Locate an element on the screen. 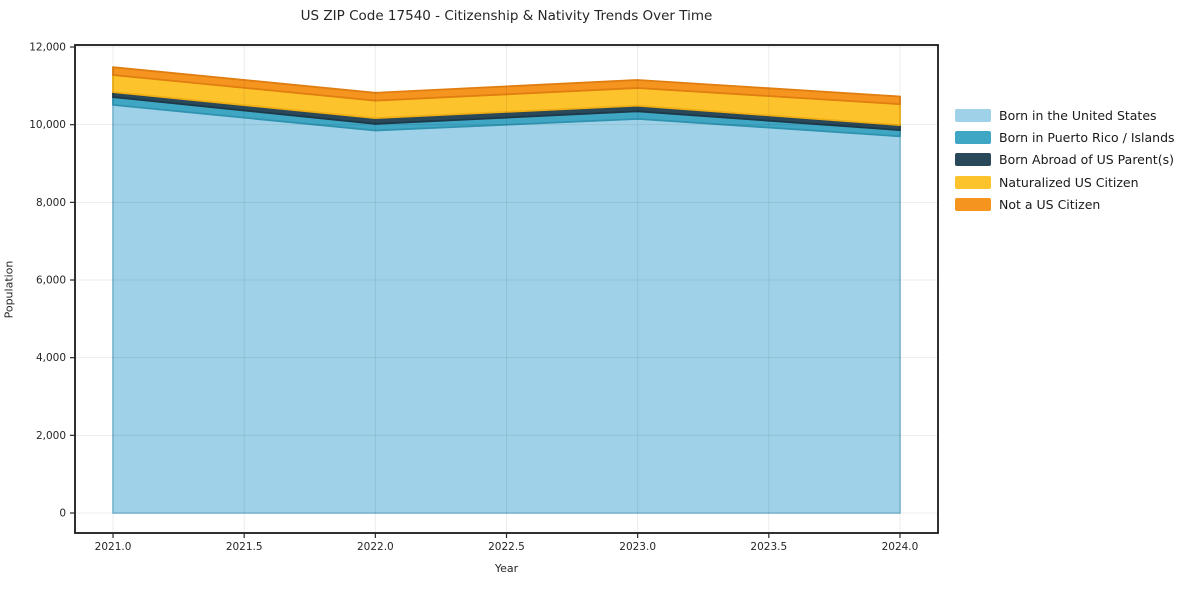  legend-label: Born in the United States is located at coordinates (1078, 115).